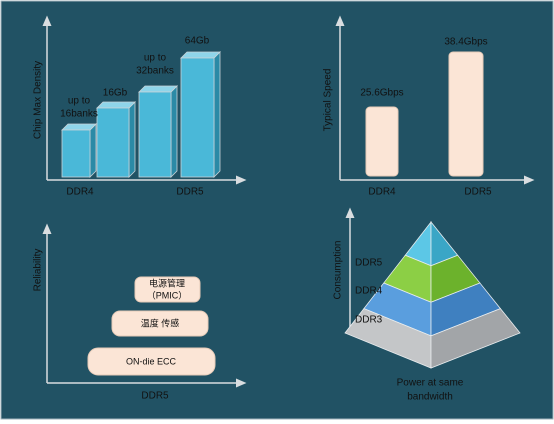 This screenshot has height=424, width=554. Describe the element at coordinates (465, 42) in the screenshot. I see `bar-label: 38.4Gbps` at that location.